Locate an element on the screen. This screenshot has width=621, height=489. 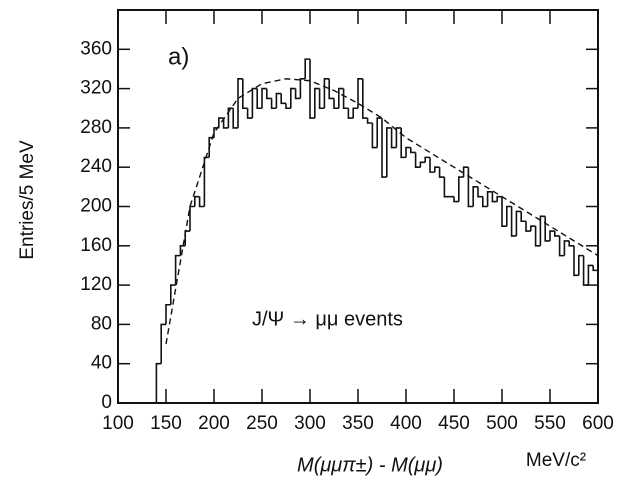
x-axis-label: M(μμπ±) - M(μμ) is located at coordinates (370, 465).